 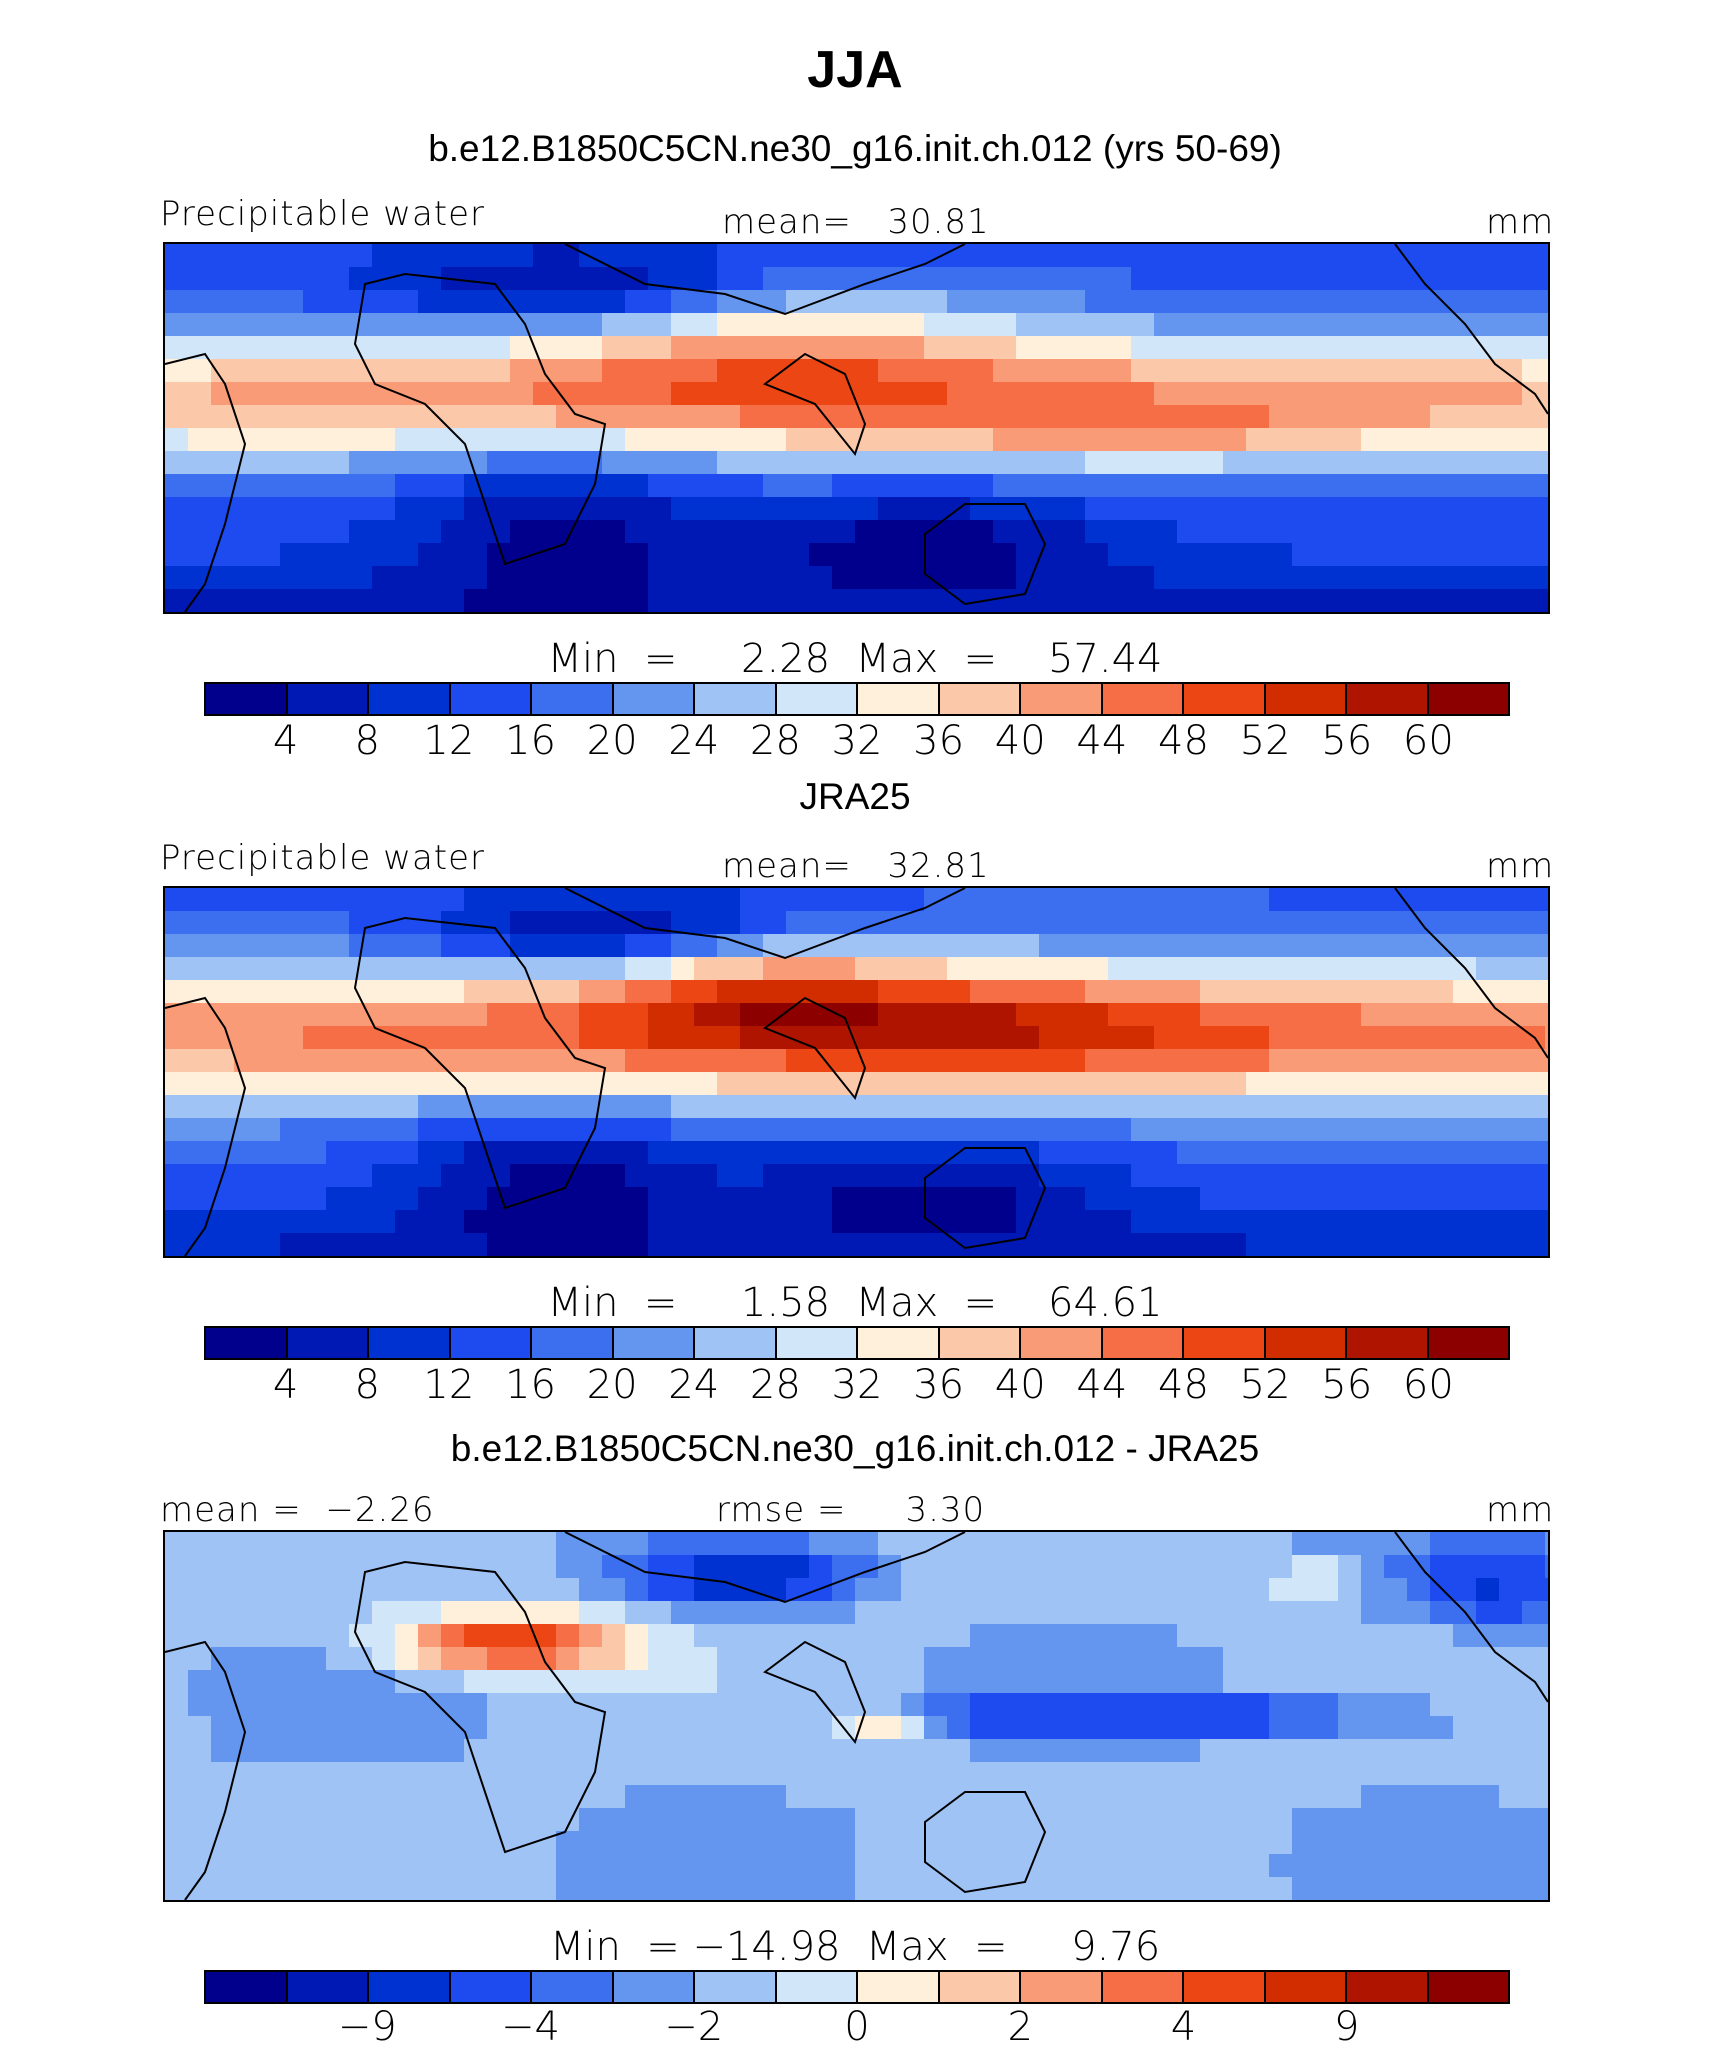 I want to click on coastline, so click(x=814, y=1048).